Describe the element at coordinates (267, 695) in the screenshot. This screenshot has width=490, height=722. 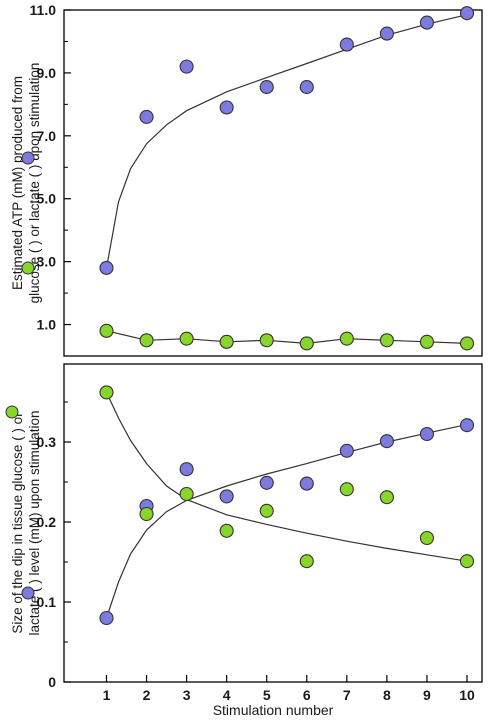
I see `bottom-x-tick-label: 5` at that location.